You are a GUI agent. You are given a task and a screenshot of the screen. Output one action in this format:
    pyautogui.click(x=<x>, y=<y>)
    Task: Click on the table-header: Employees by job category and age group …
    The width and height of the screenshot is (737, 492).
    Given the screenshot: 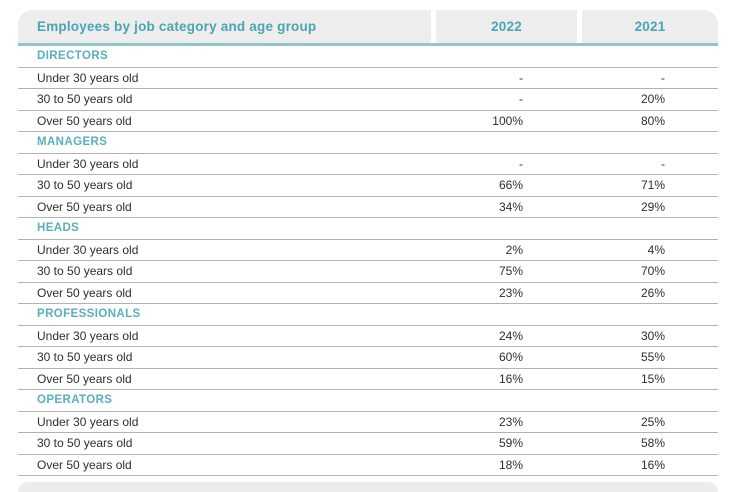 What is the action you would take?
    pyautogui.click(x=368, y=26)
    